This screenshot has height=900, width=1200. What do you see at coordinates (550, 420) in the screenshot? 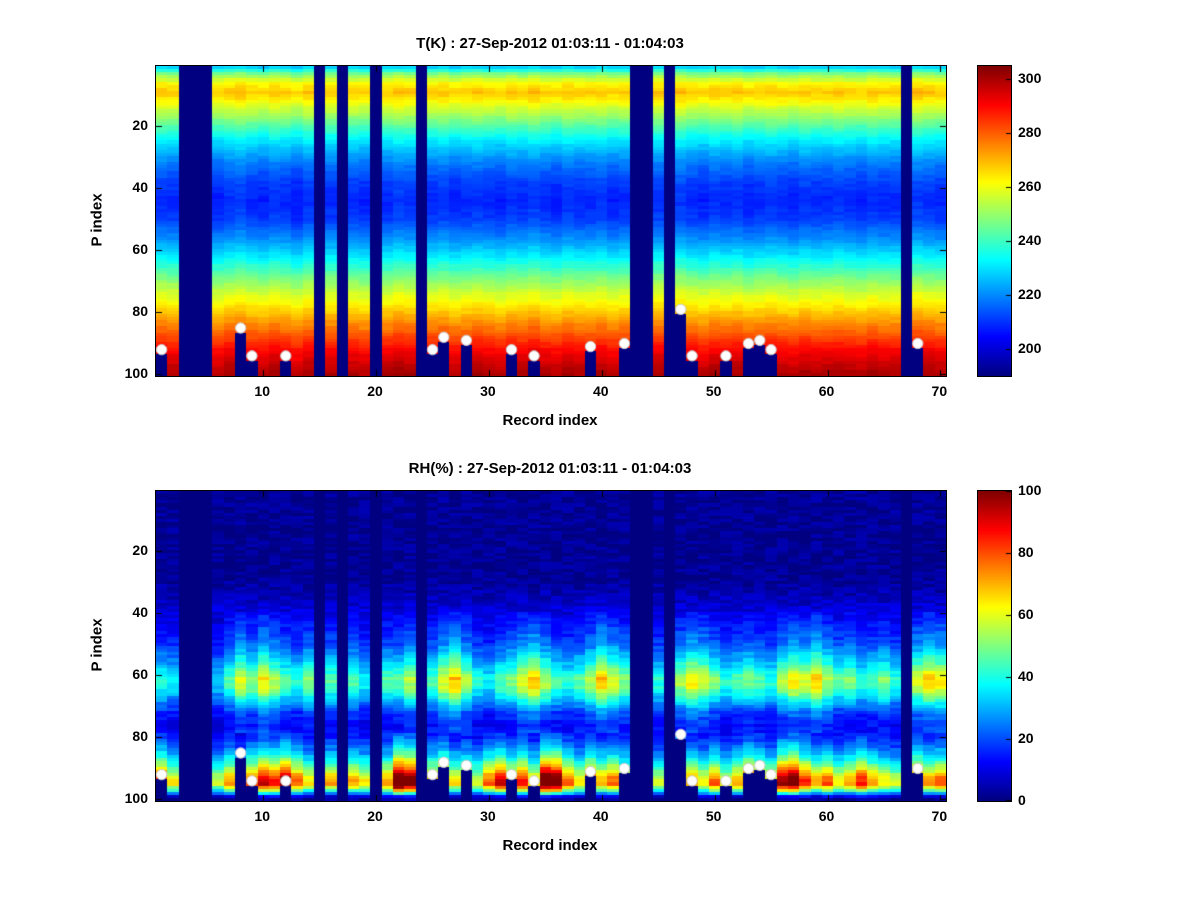
I see `temperature-x-axis-label: Record index` at bounding box center [550, 420].